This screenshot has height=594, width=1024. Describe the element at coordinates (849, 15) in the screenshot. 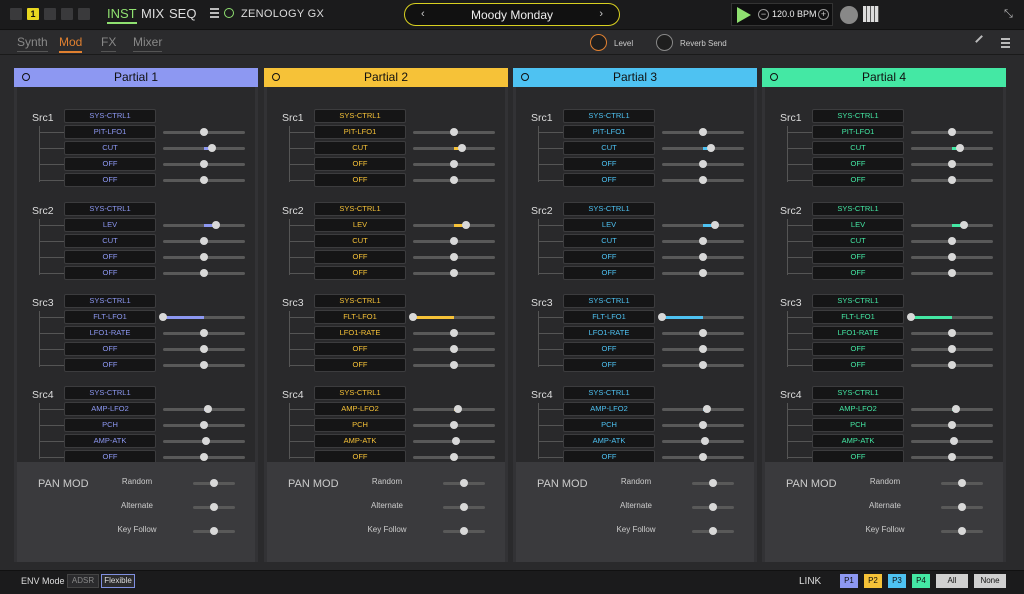

I see `keyboard-settings-icon` at that location.